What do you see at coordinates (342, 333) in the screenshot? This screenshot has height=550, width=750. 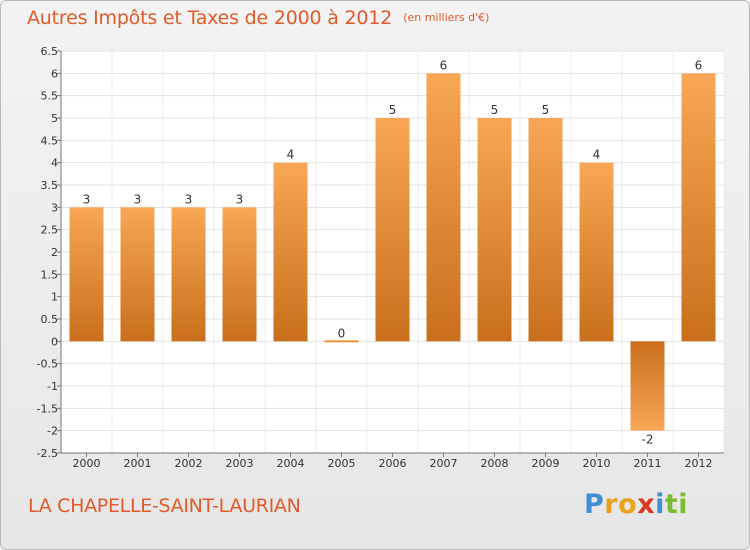 I see `bar-value-label: 0` at bounding box center [342, 333].